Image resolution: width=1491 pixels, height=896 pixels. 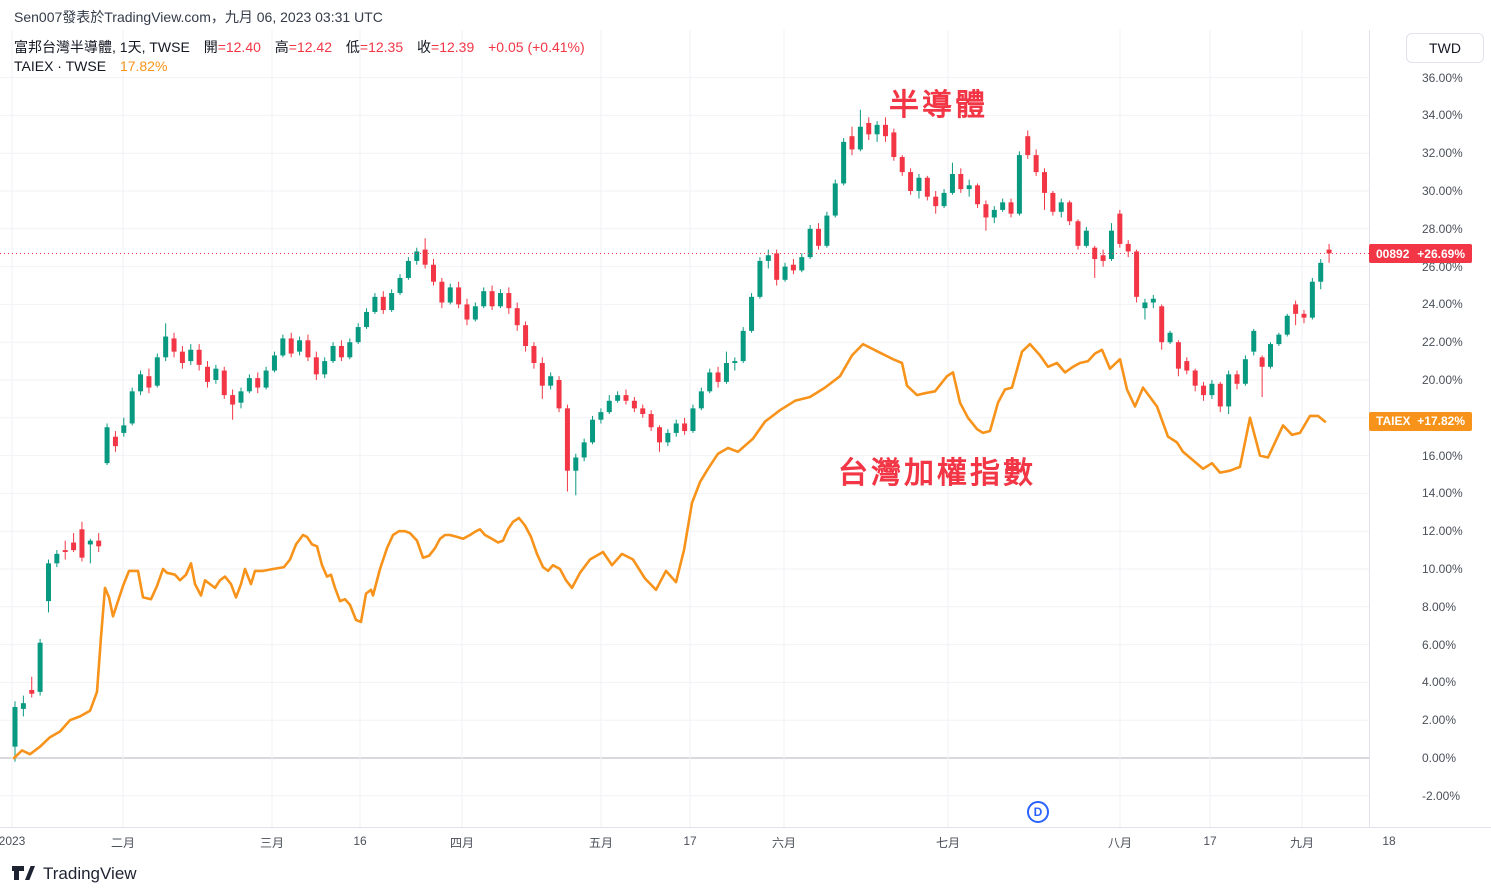 I want to click on price-axis-label: -2.00%, so click(x=1441, y=795).